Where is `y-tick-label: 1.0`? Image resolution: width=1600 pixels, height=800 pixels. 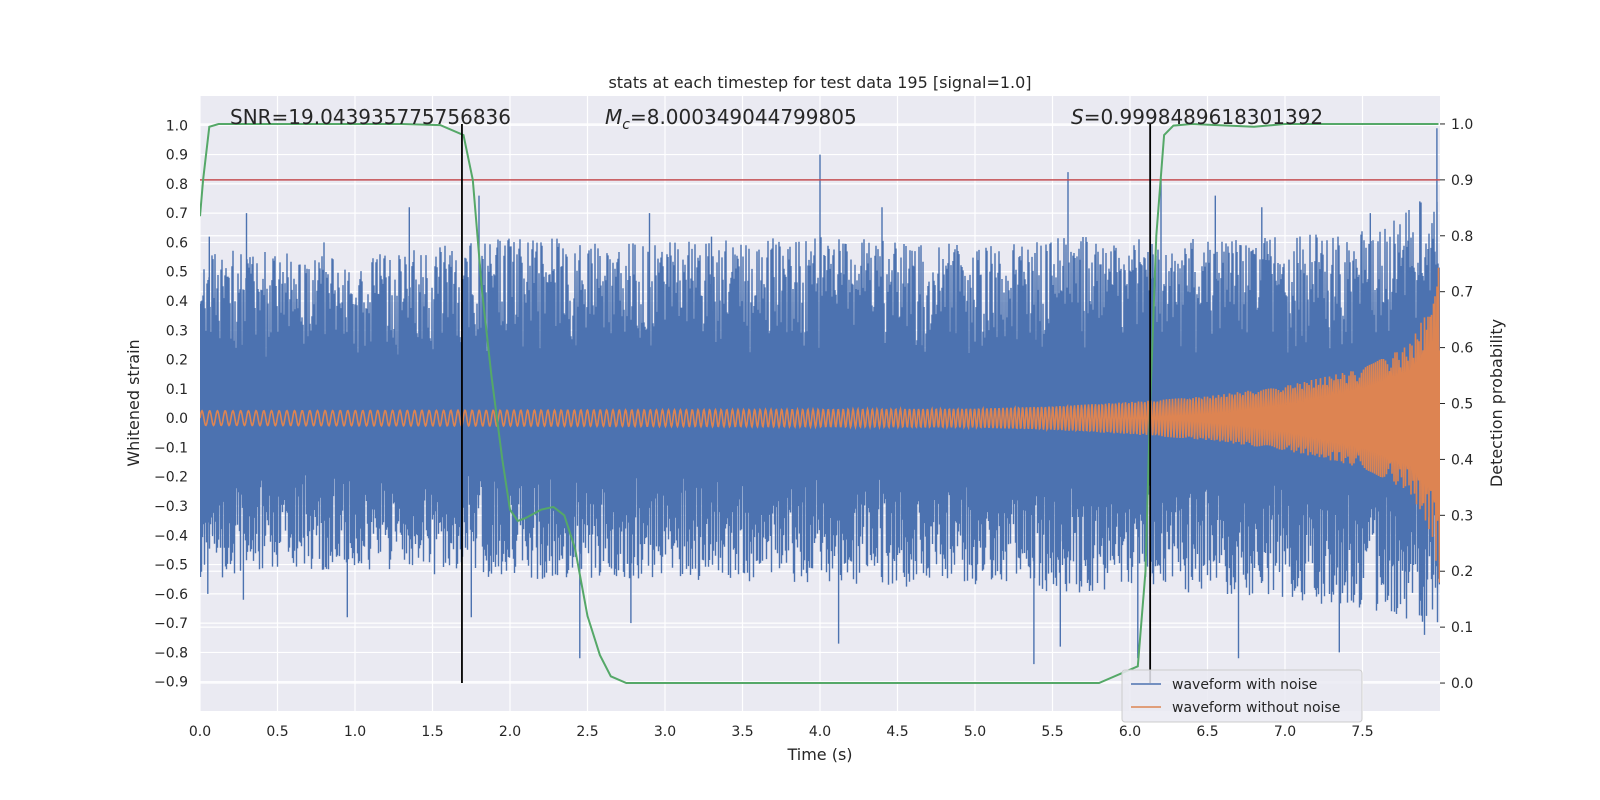 y-tick-label: 1.0 is located at coordinates (177, 126).